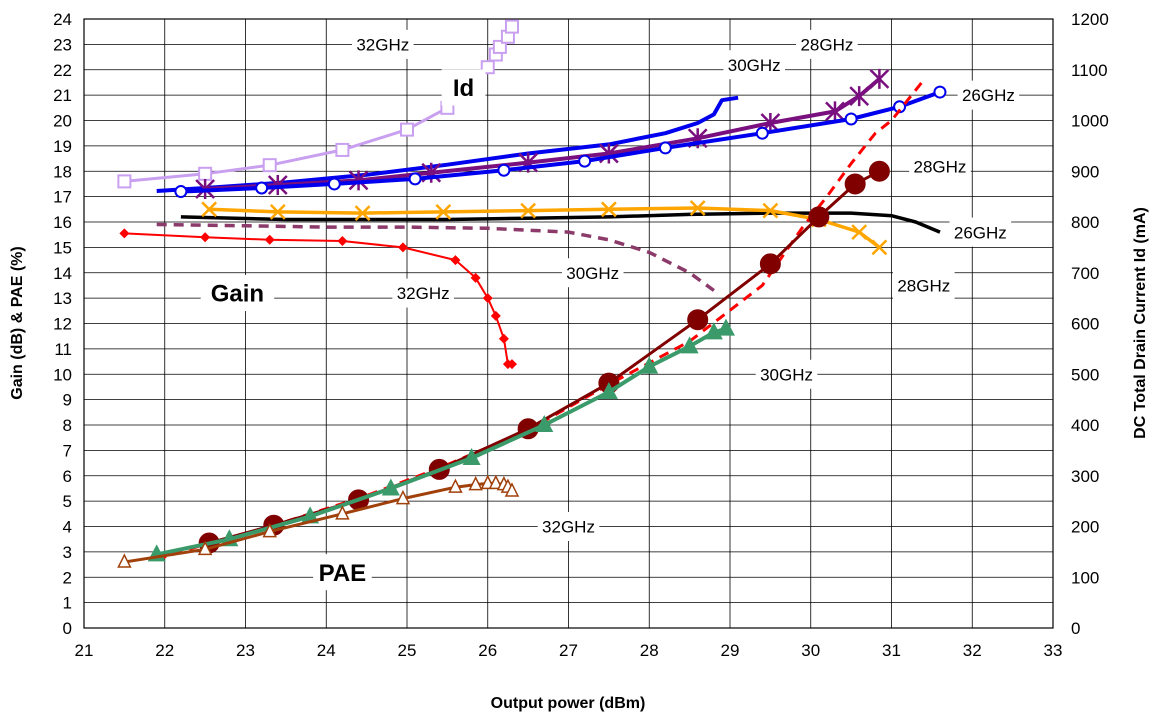 The image size is (1159, 716). What do you see at coordinates (62, 374) in the screenshot?
I see `y-tick-label: 10` at bounding box center [62, 374].